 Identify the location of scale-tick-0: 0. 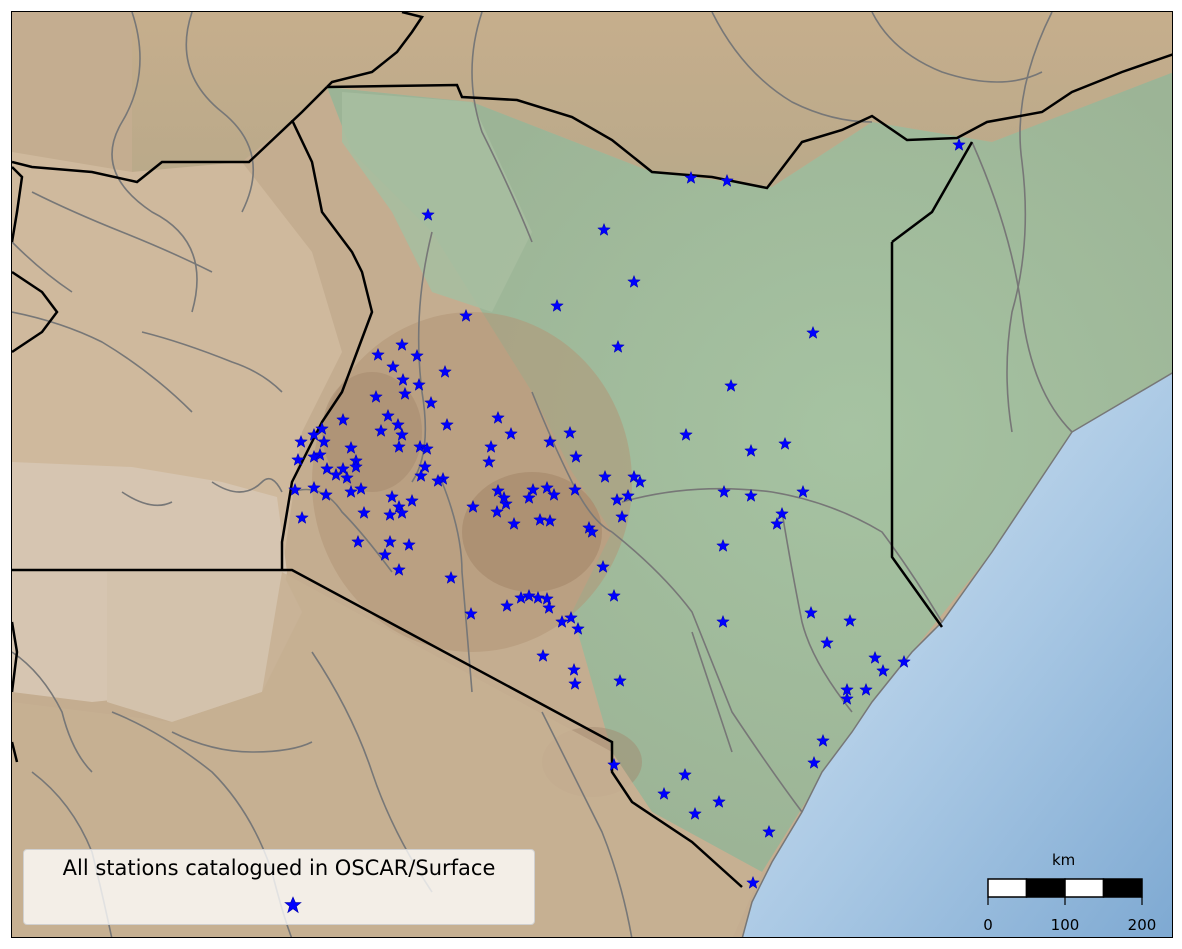
(988, 925).